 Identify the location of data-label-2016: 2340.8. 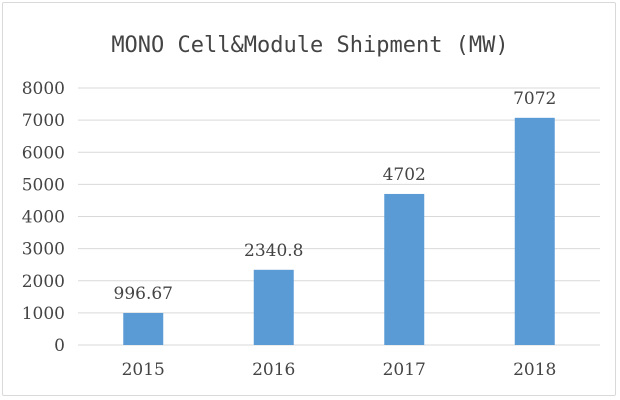
(273, 251).